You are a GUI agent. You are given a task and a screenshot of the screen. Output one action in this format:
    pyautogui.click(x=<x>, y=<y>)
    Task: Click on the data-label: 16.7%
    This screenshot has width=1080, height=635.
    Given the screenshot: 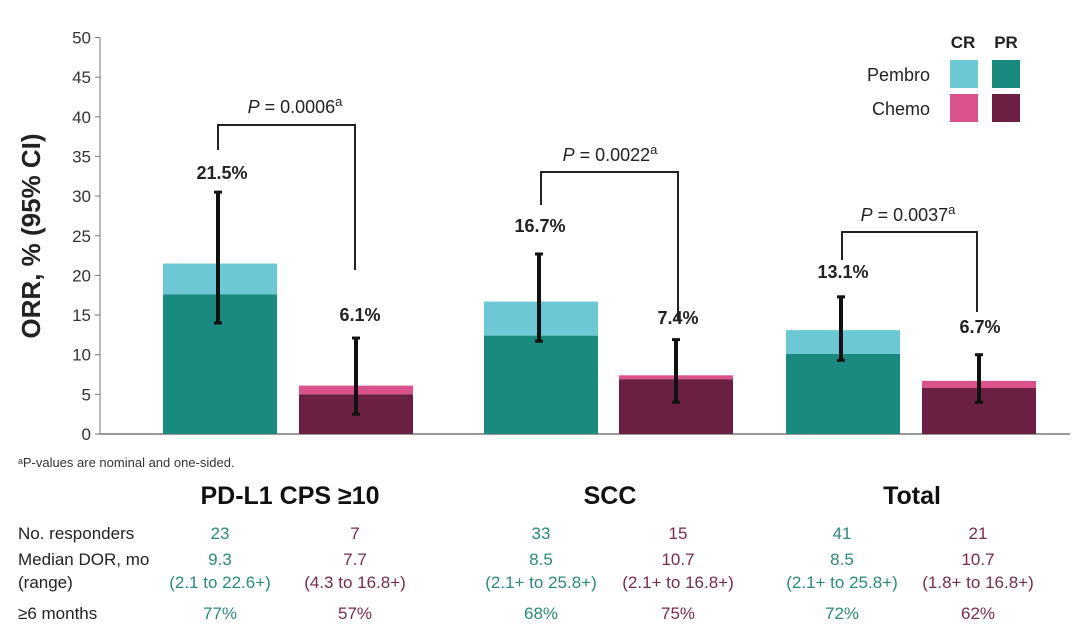 What is the action you would take?
    pyautogui.click(x=539, y=226)
    